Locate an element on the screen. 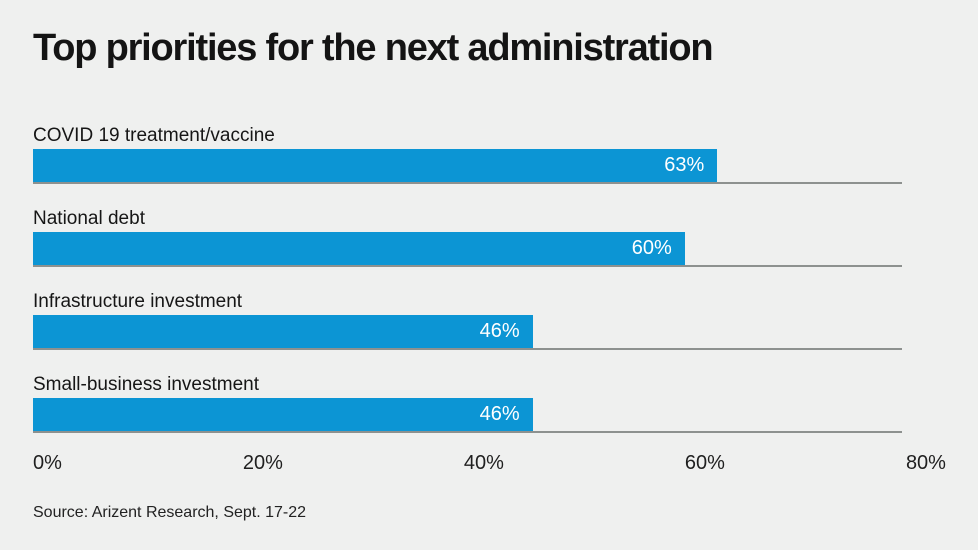  category-label: COVID 19 treatment/vaccine is located at coordinates (154, 135).